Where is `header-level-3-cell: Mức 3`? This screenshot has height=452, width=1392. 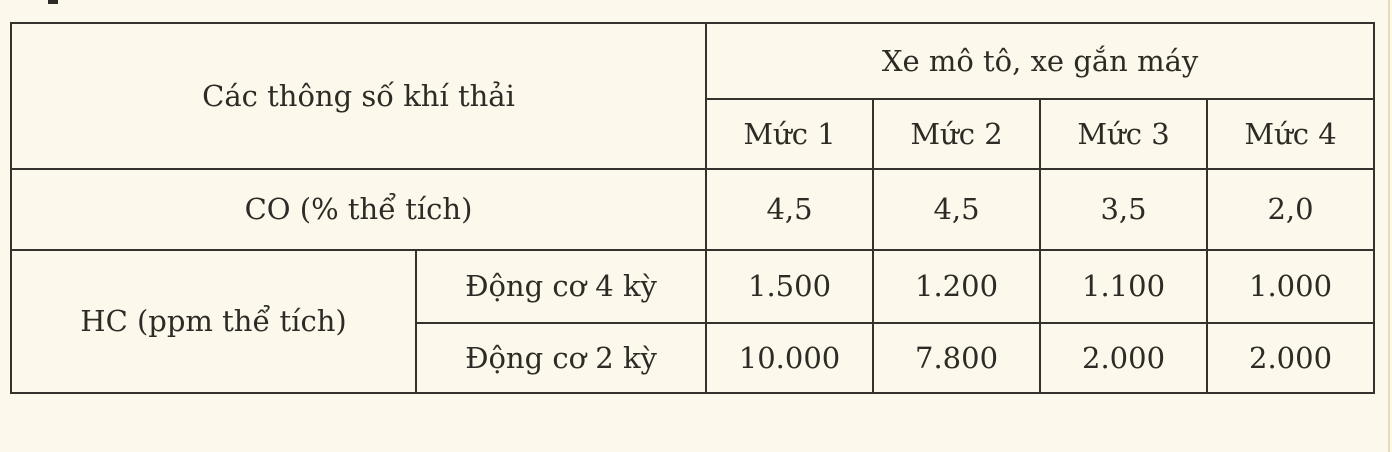
header-level-3-cell: Mức 3 is located at coordinates (1124, 134).